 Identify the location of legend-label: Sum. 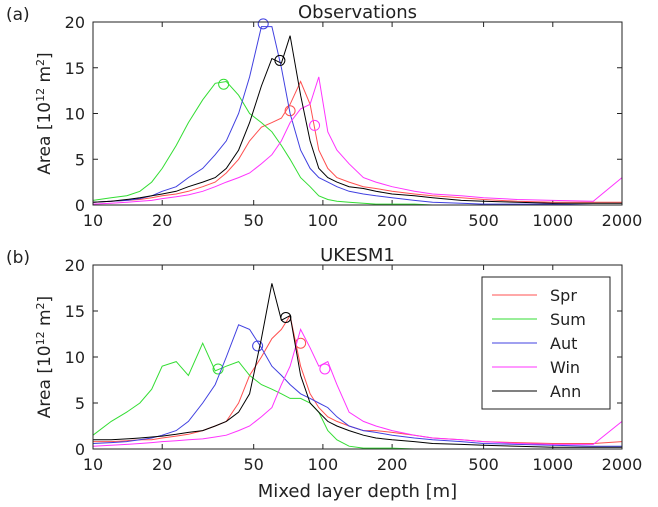
(568, 319).